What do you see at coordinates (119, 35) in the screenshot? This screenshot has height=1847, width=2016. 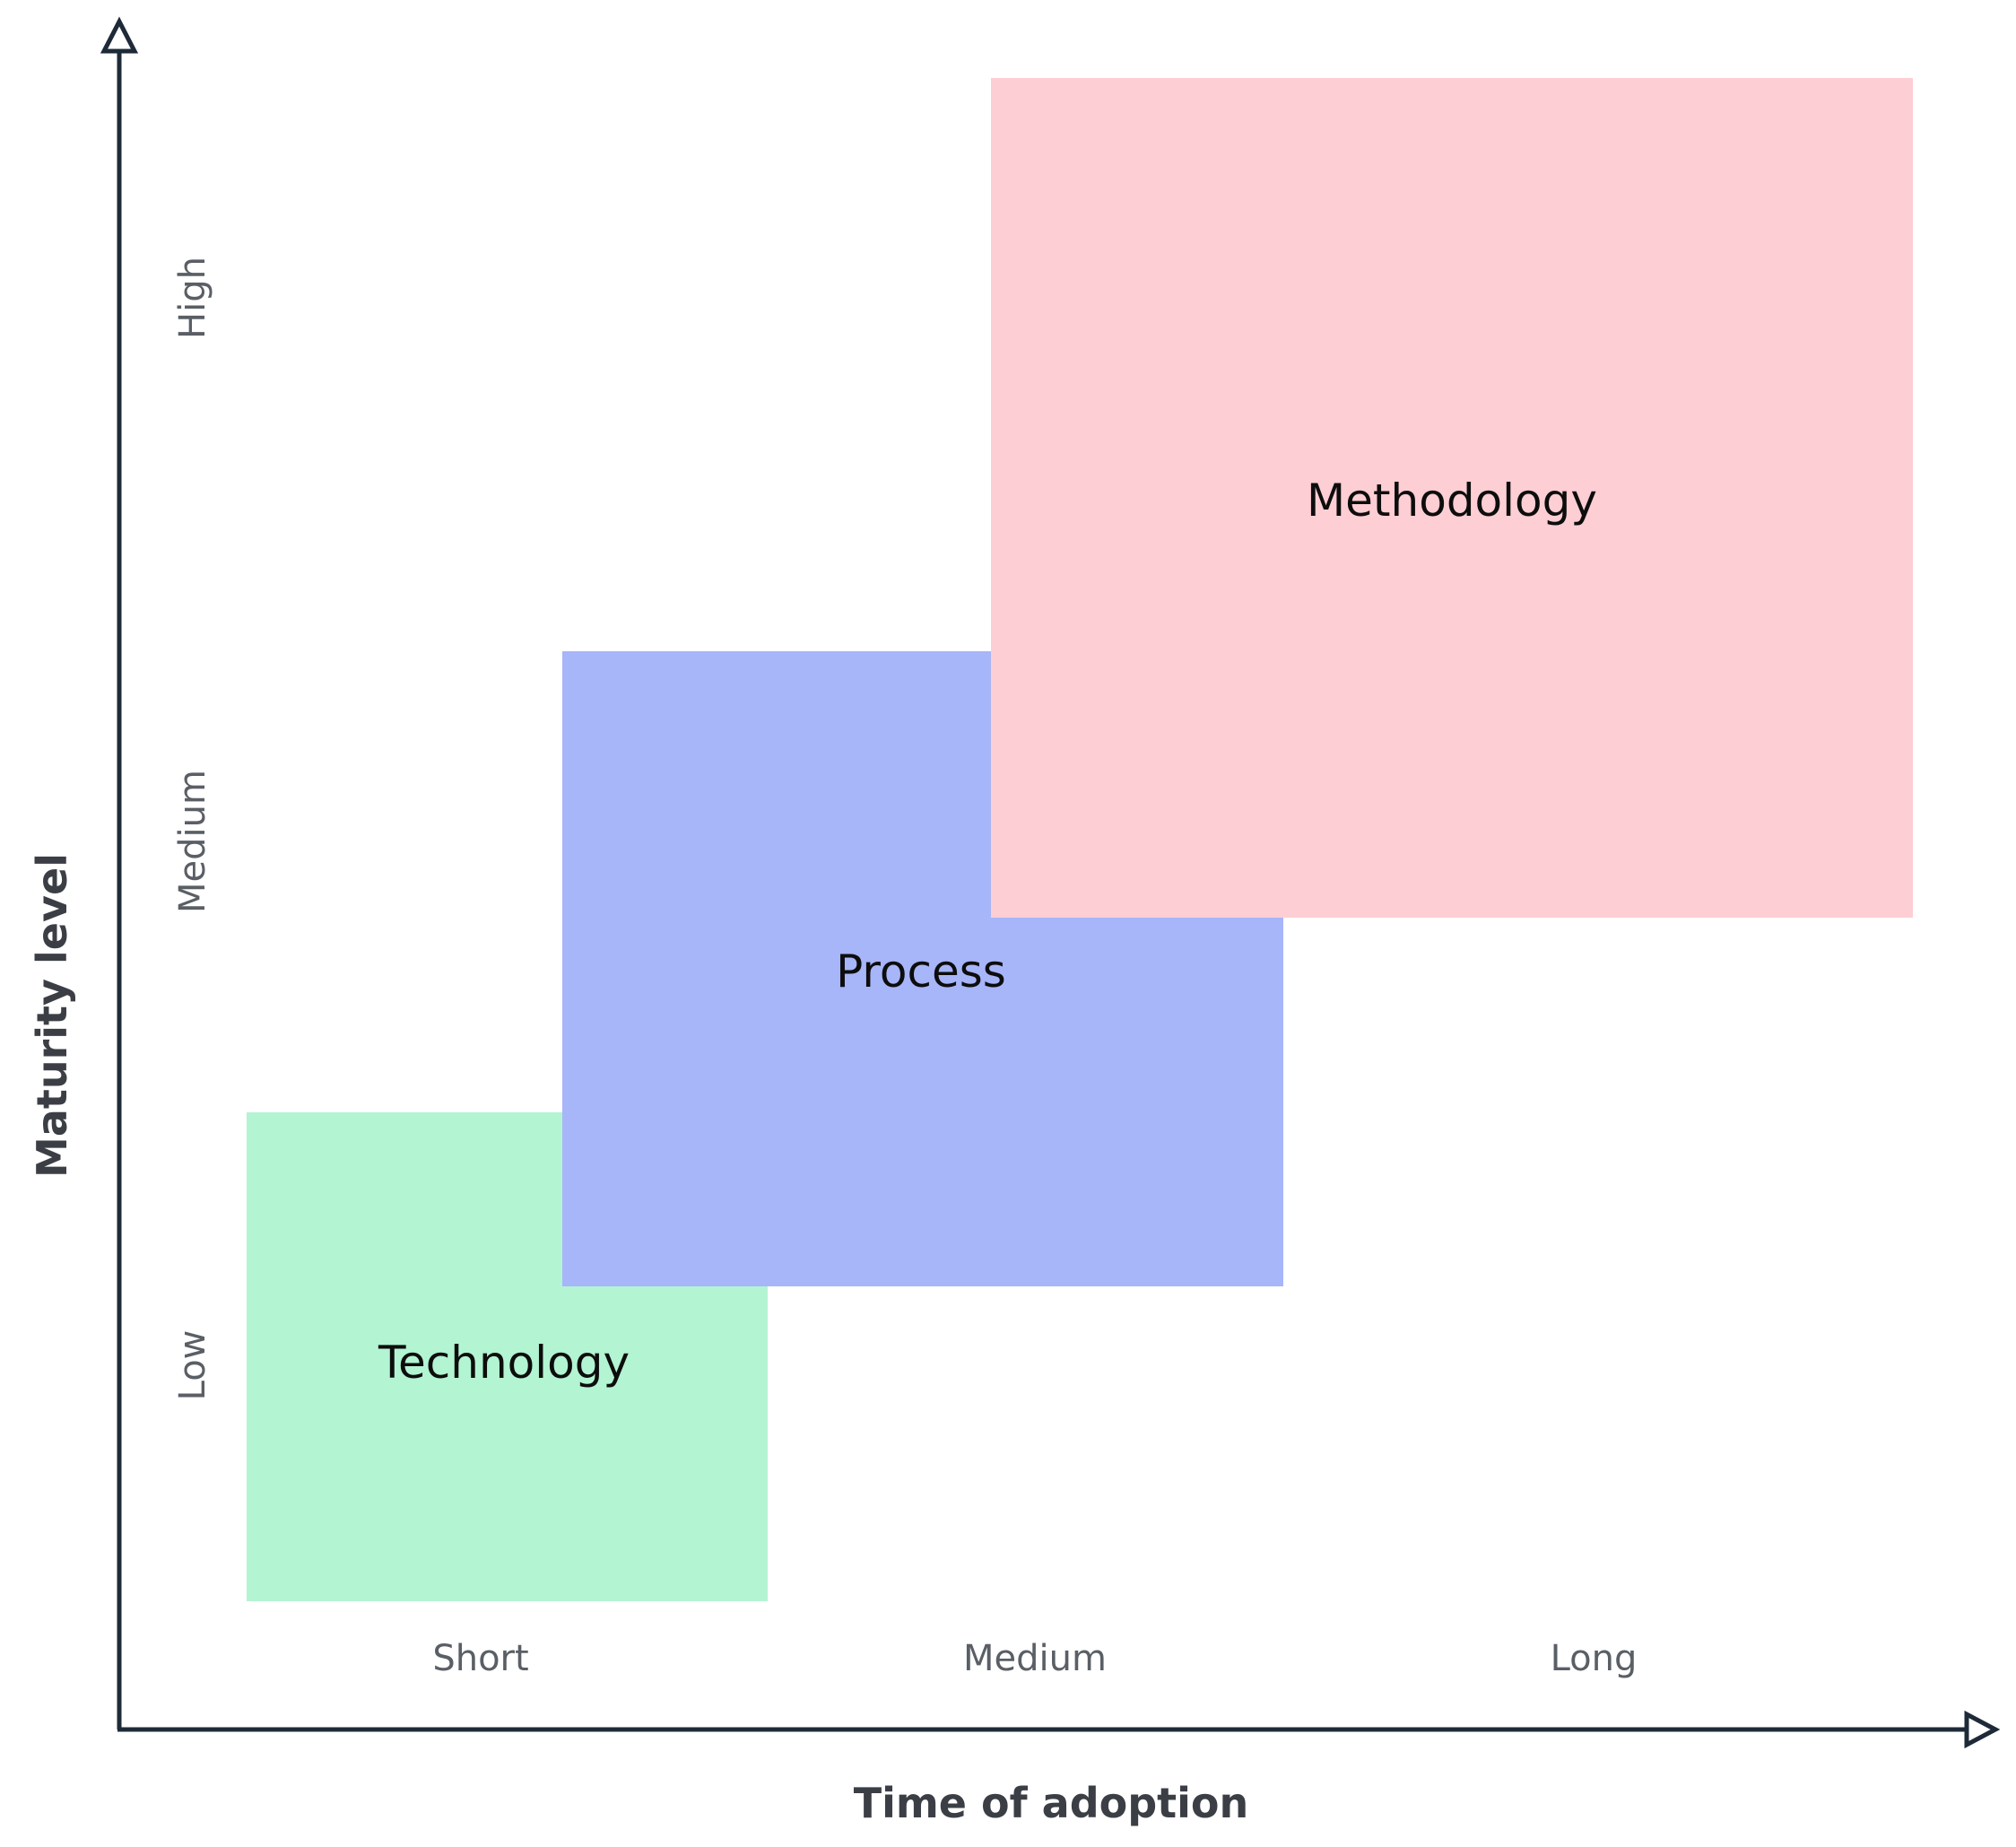 I see `y-axis-arrow-icon` at bounding box center [119, 35].